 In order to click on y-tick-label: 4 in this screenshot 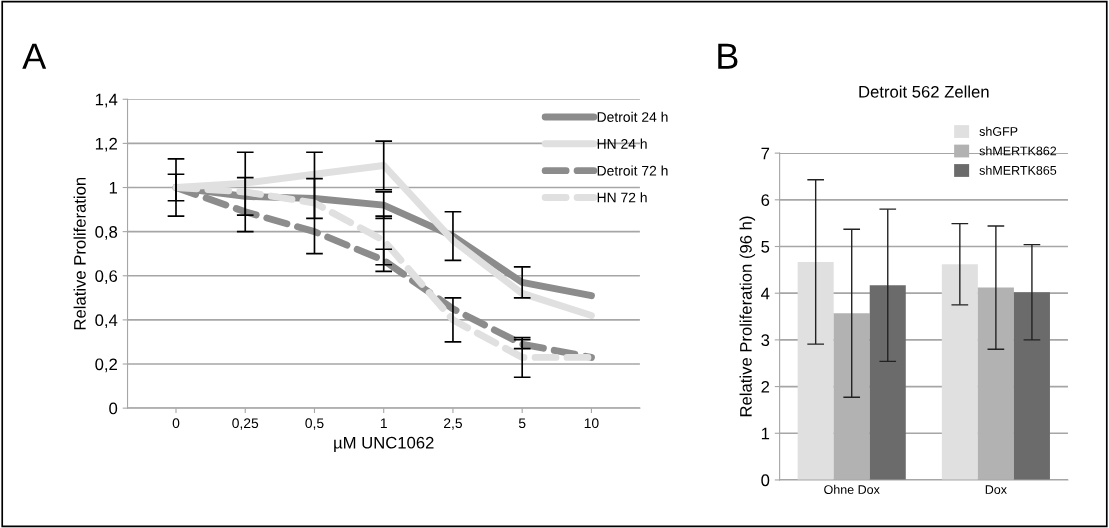, I will do `click(765, 293)`.